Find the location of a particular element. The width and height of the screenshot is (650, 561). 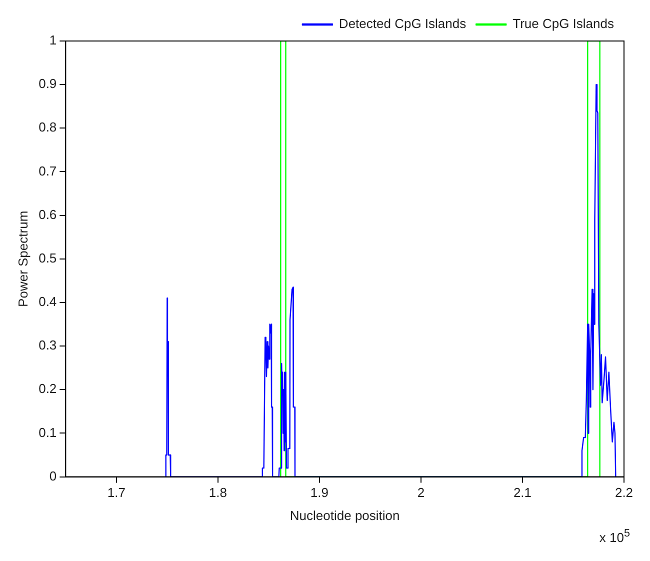

text: x 10$^{5}$ is located at coordinates (614, 537).